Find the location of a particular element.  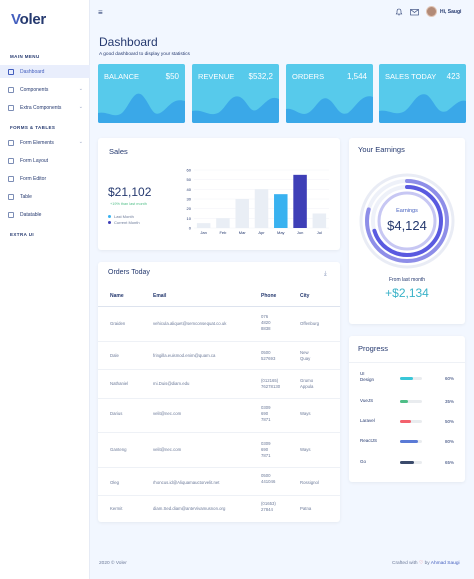

stat-label: ORDERS is located at coordinates (308, 76).